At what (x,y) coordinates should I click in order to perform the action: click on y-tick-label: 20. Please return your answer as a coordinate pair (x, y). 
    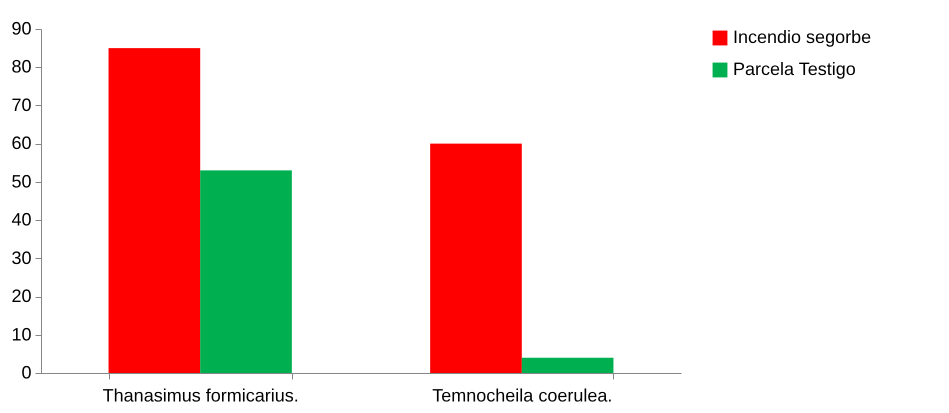
    Looking at the image, I should click on (21, 296).